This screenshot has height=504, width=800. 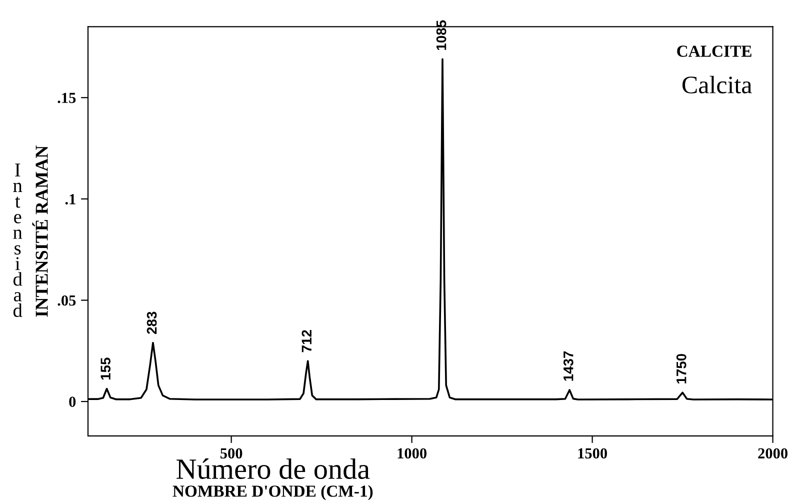 What do you see at coordinates (717, 85) in the screenshot?
I see `text: Calcita` at bounding box center [717, 85].